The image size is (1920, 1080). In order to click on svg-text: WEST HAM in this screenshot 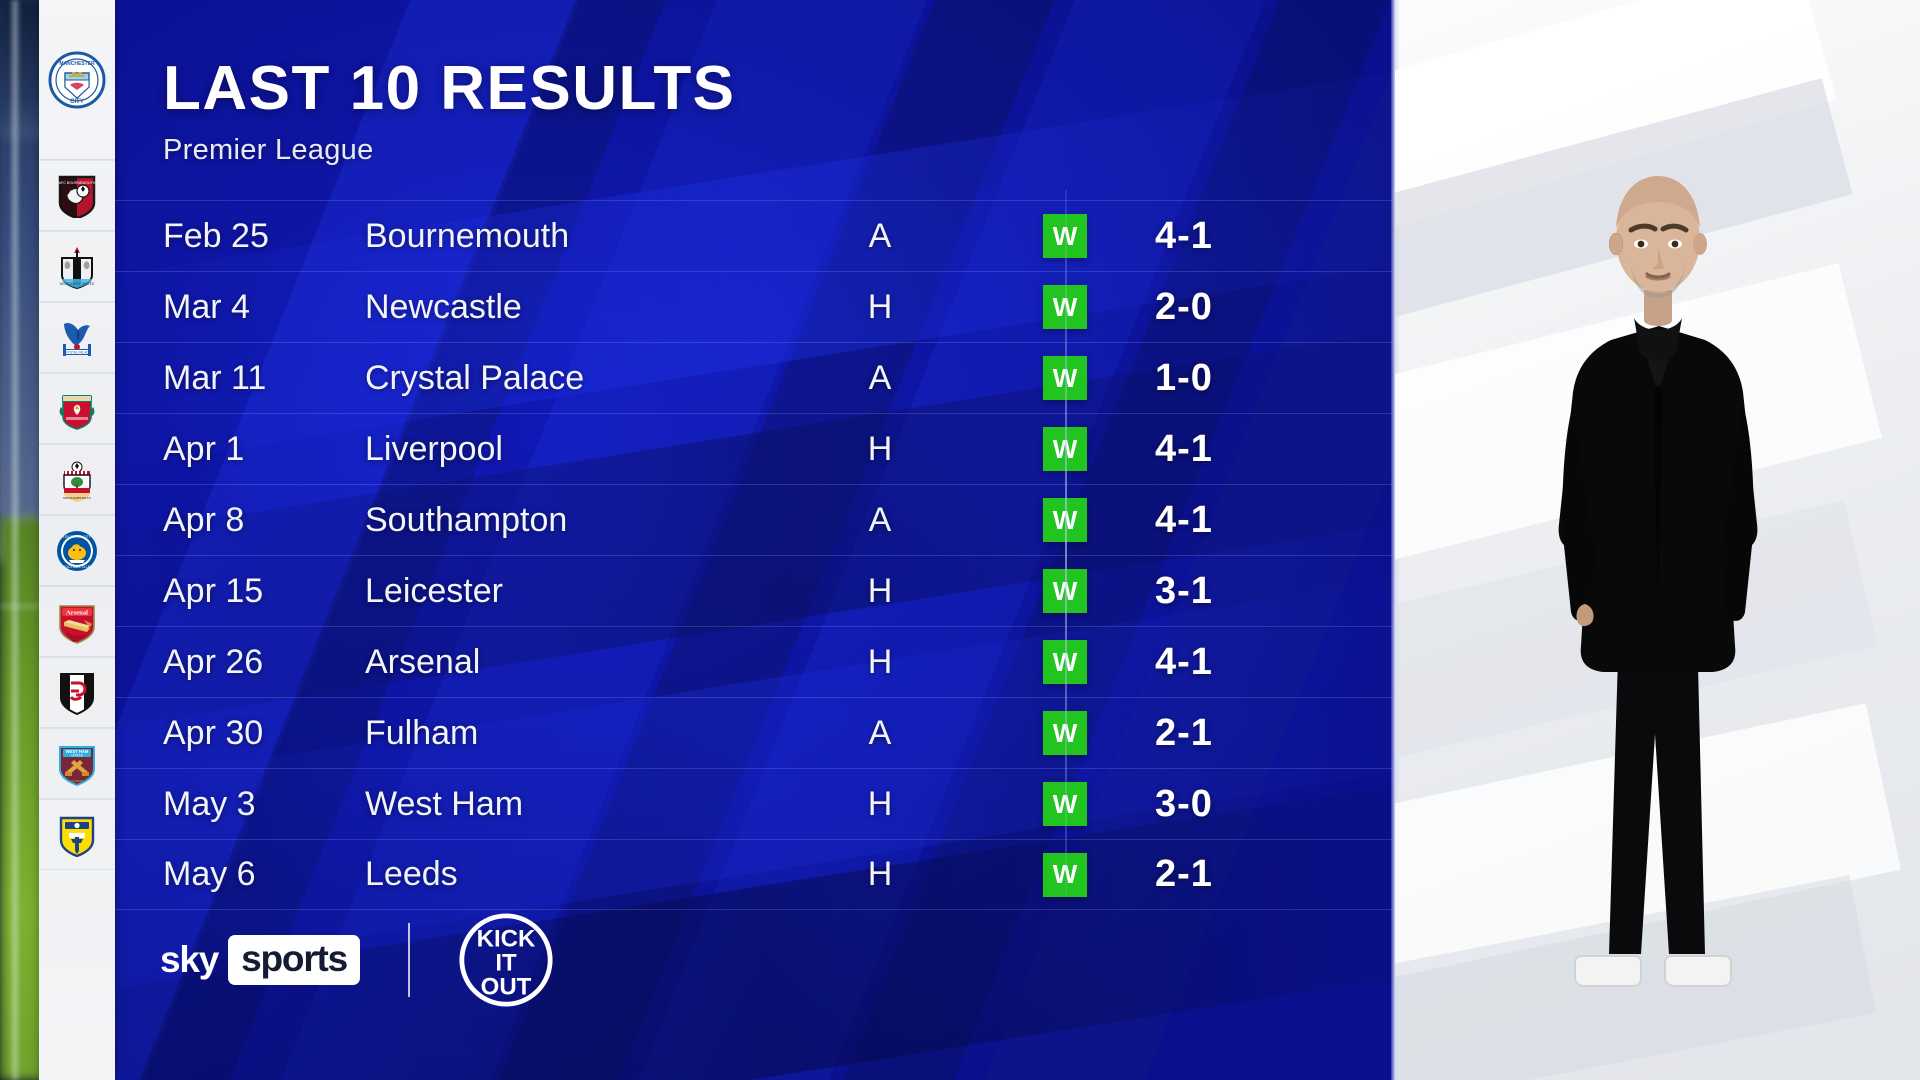, I will do `click(77, 751)`.